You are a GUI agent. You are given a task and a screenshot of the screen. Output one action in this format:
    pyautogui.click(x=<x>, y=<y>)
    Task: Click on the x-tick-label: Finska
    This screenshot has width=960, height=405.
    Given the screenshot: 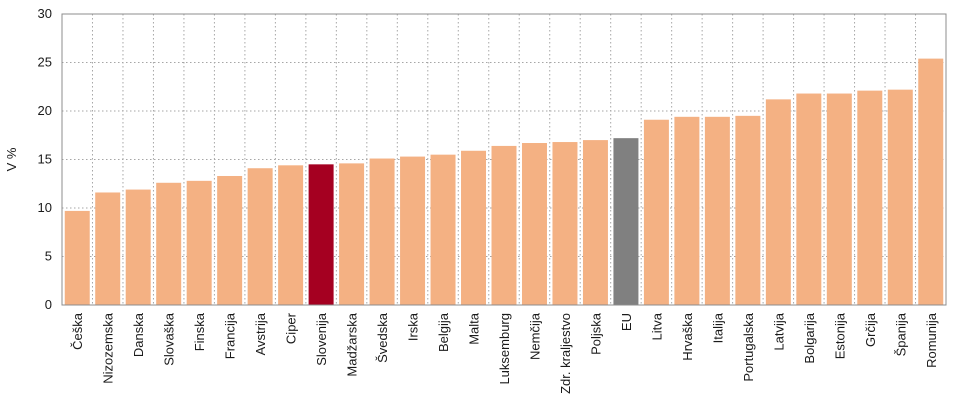 What is the action you would take?
    pyautogui.click(x=199, y=331)
    